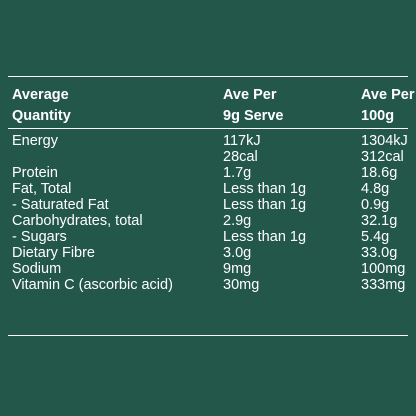 The width and height of the screenshot is (416, 416). Describe the element at coordinates (208, 253) in the screenshot. I see `table-row: Dietary Fibre 3.0g 33.0g` at that location.